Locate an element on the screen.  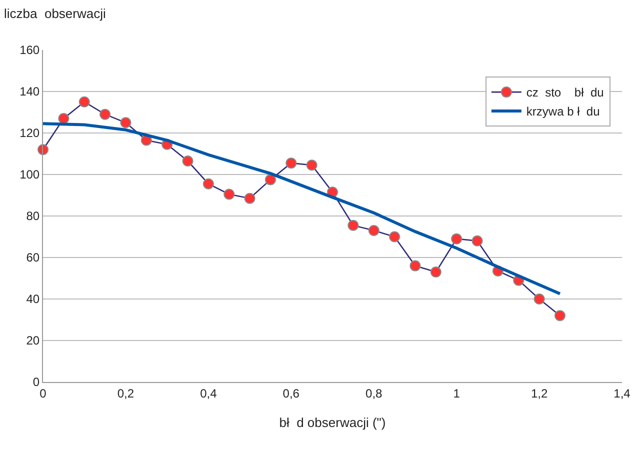
x-tick-label: 1,4 is located at coordinates (622, 393).